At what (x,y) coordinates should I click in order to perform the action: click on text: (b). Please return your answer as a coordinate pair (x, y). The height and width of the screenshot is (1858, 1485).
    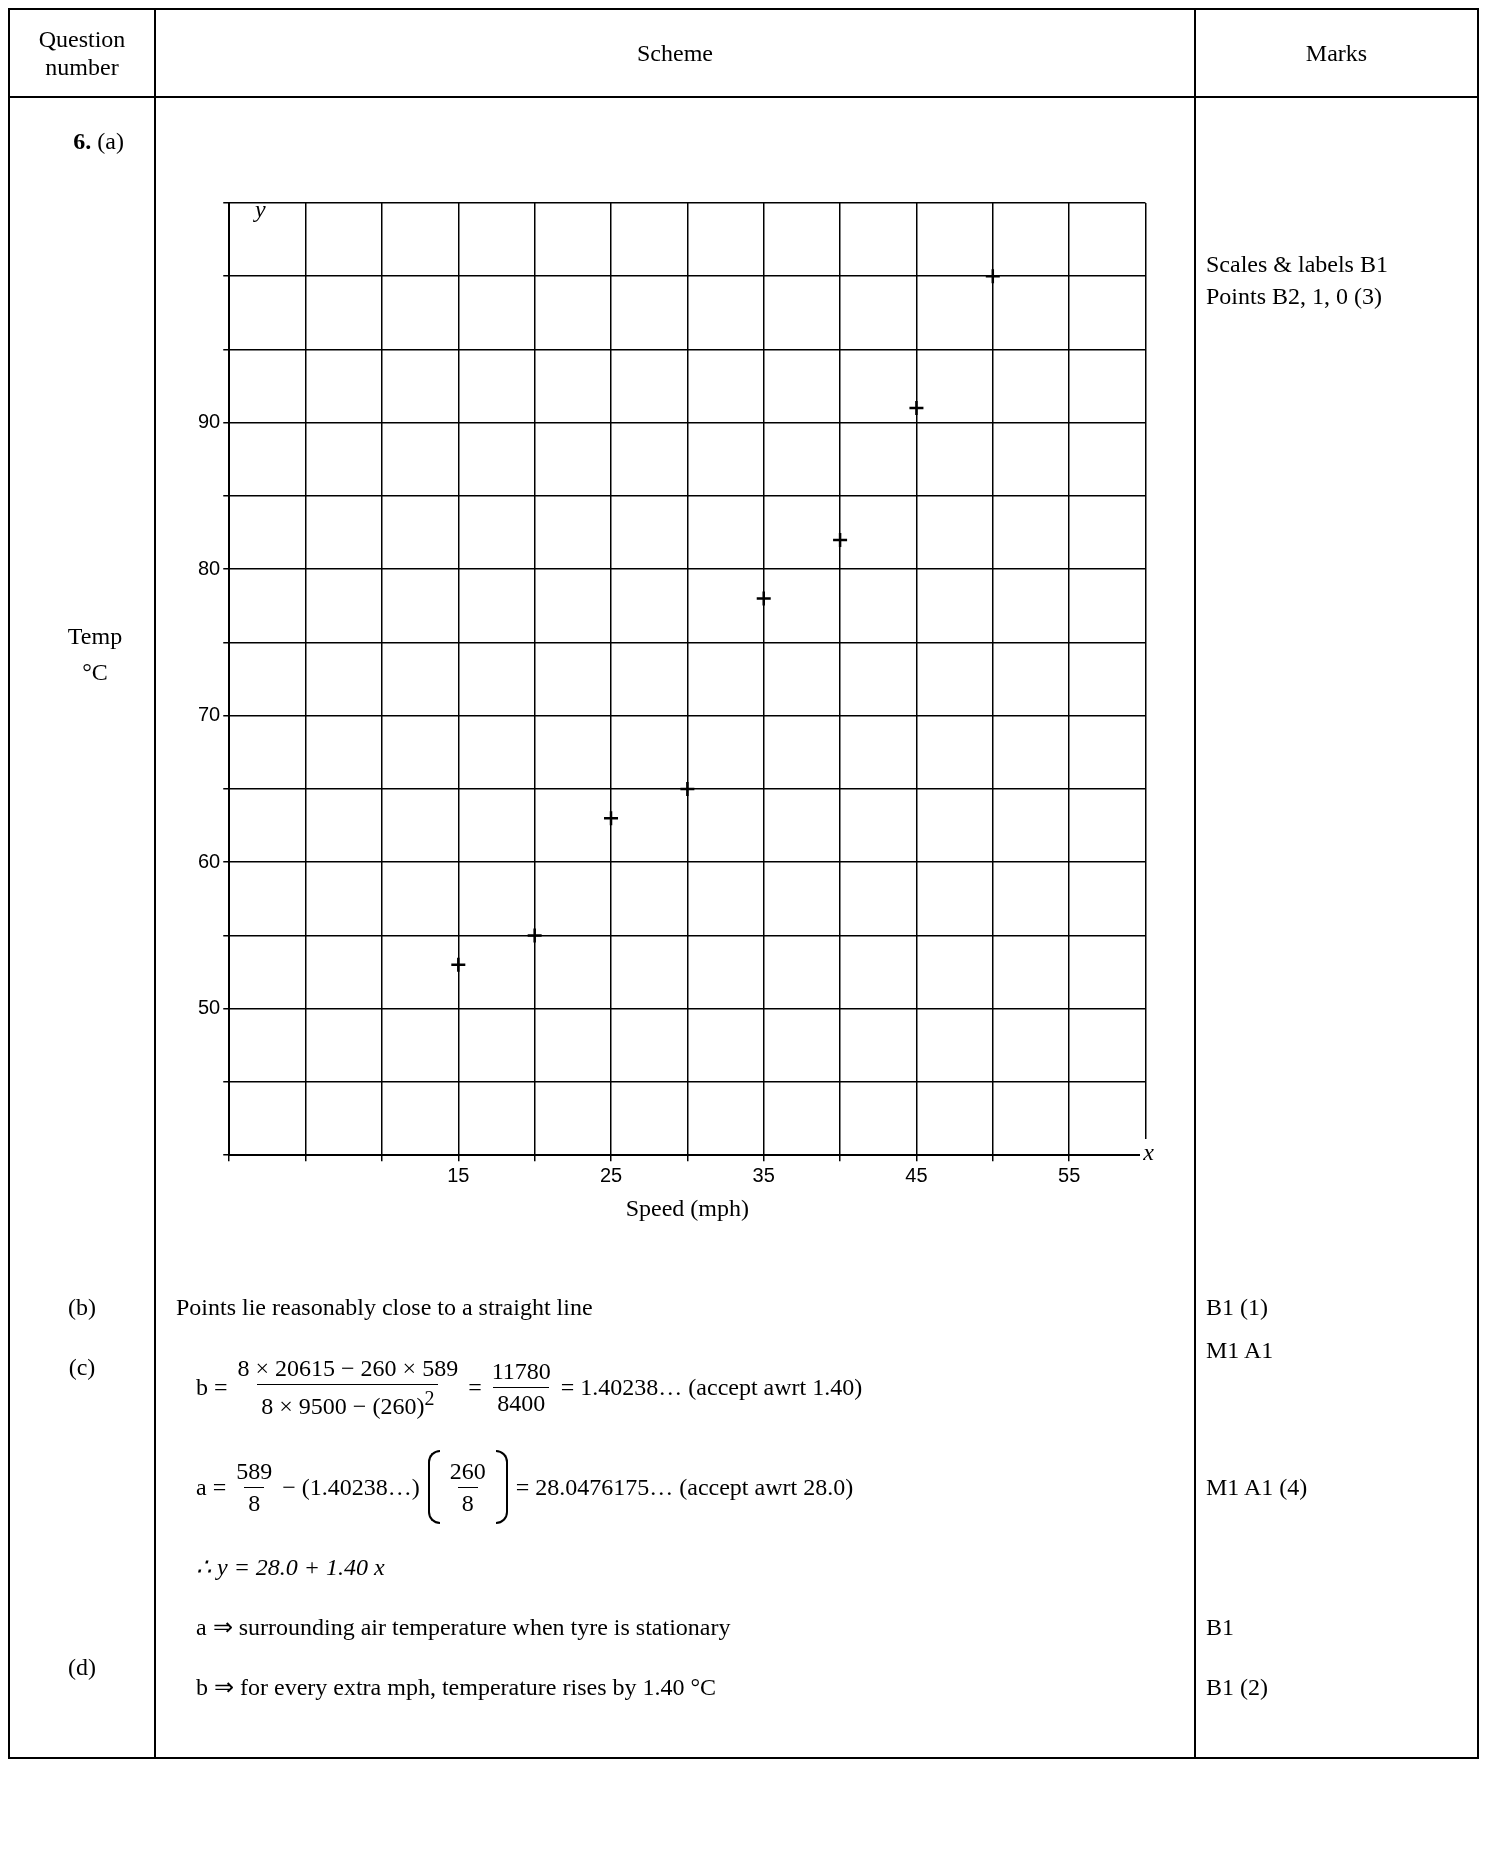
    Looking at the image, I should click on (82, 1307).